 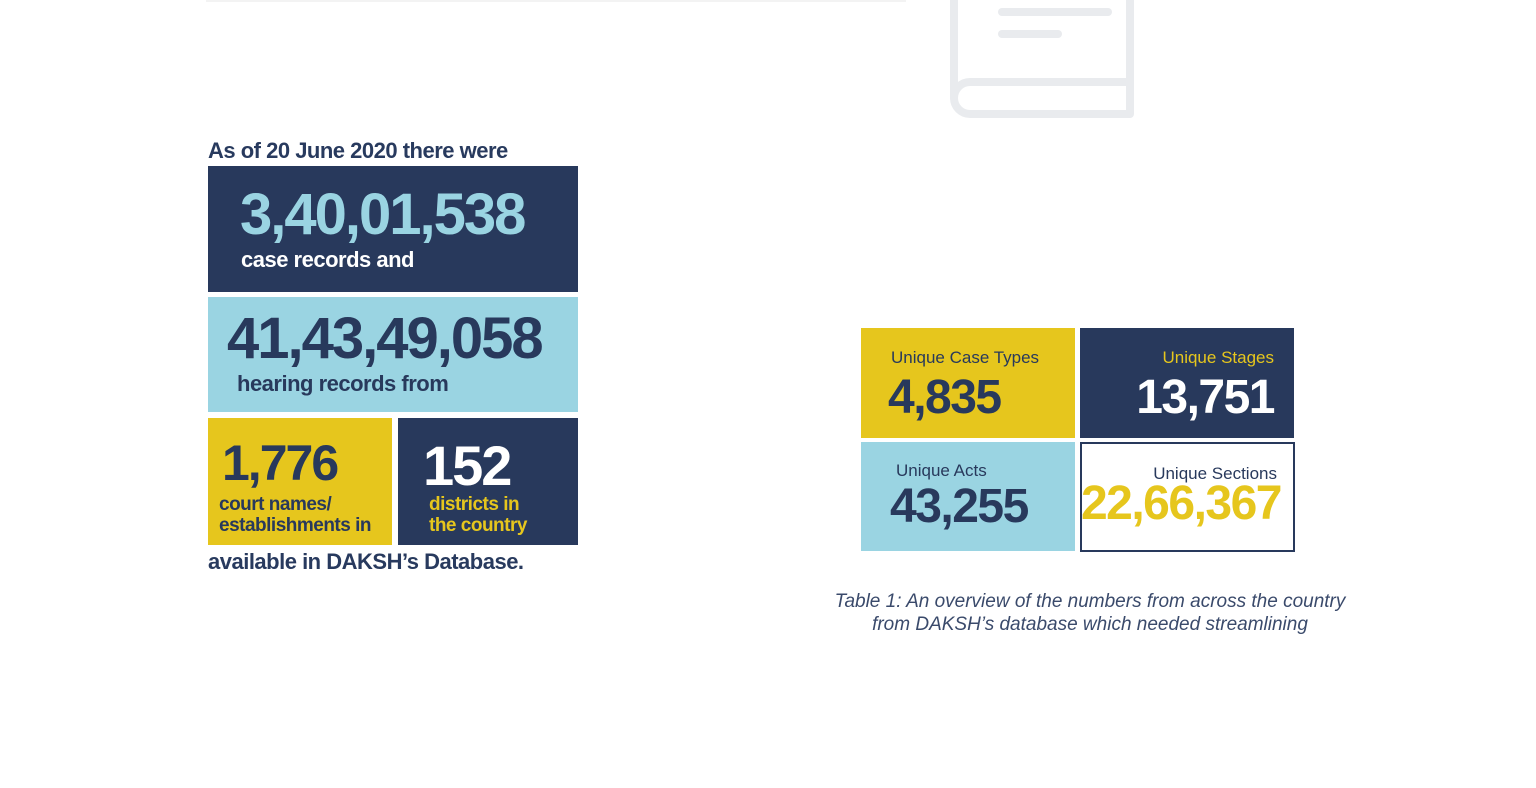 What do you see at coordinates (280, 463) in the screenshot?
I see `court-names-value: 1,776` at bounding box center [280, 463].